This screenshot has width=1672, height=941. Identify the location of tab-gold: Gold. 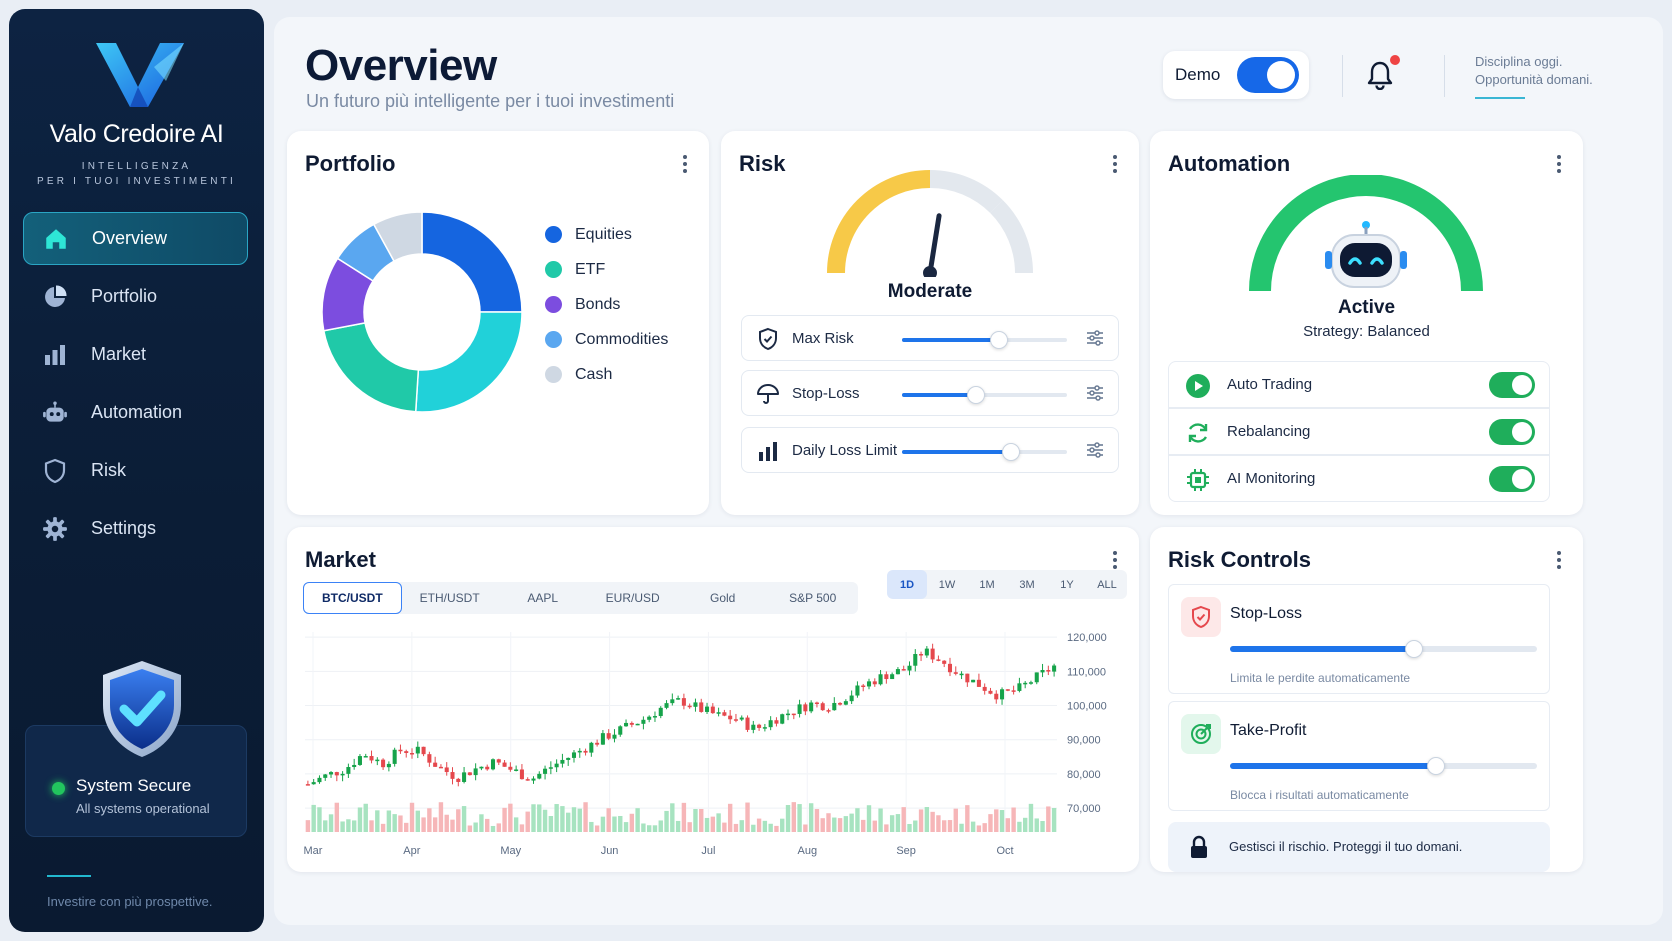
(723, 598).